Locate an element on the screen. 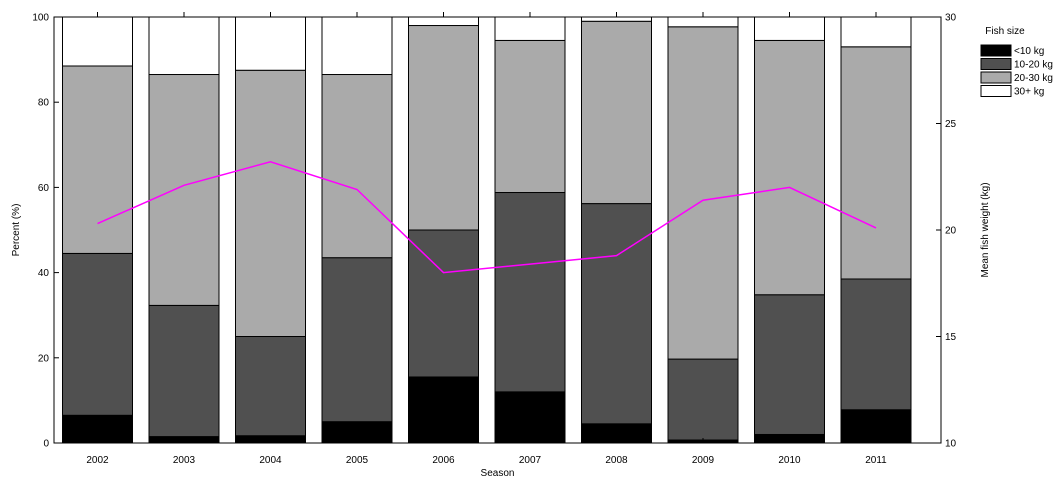 The image size is (1054, 479). x-tick-label: 2005 is located at coordinates (357, 460).